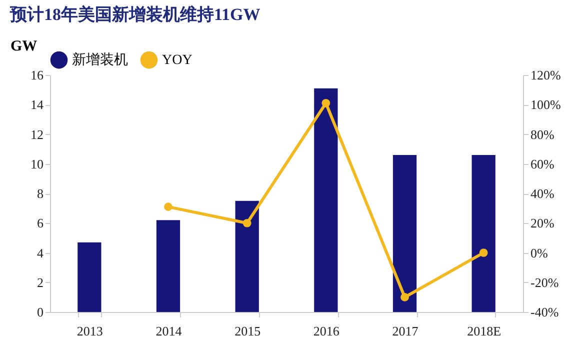  What do you see at coordinates (40, 312) in the screenshot?
I see `y-tick-label: 0` at bounding box center [40, 312].